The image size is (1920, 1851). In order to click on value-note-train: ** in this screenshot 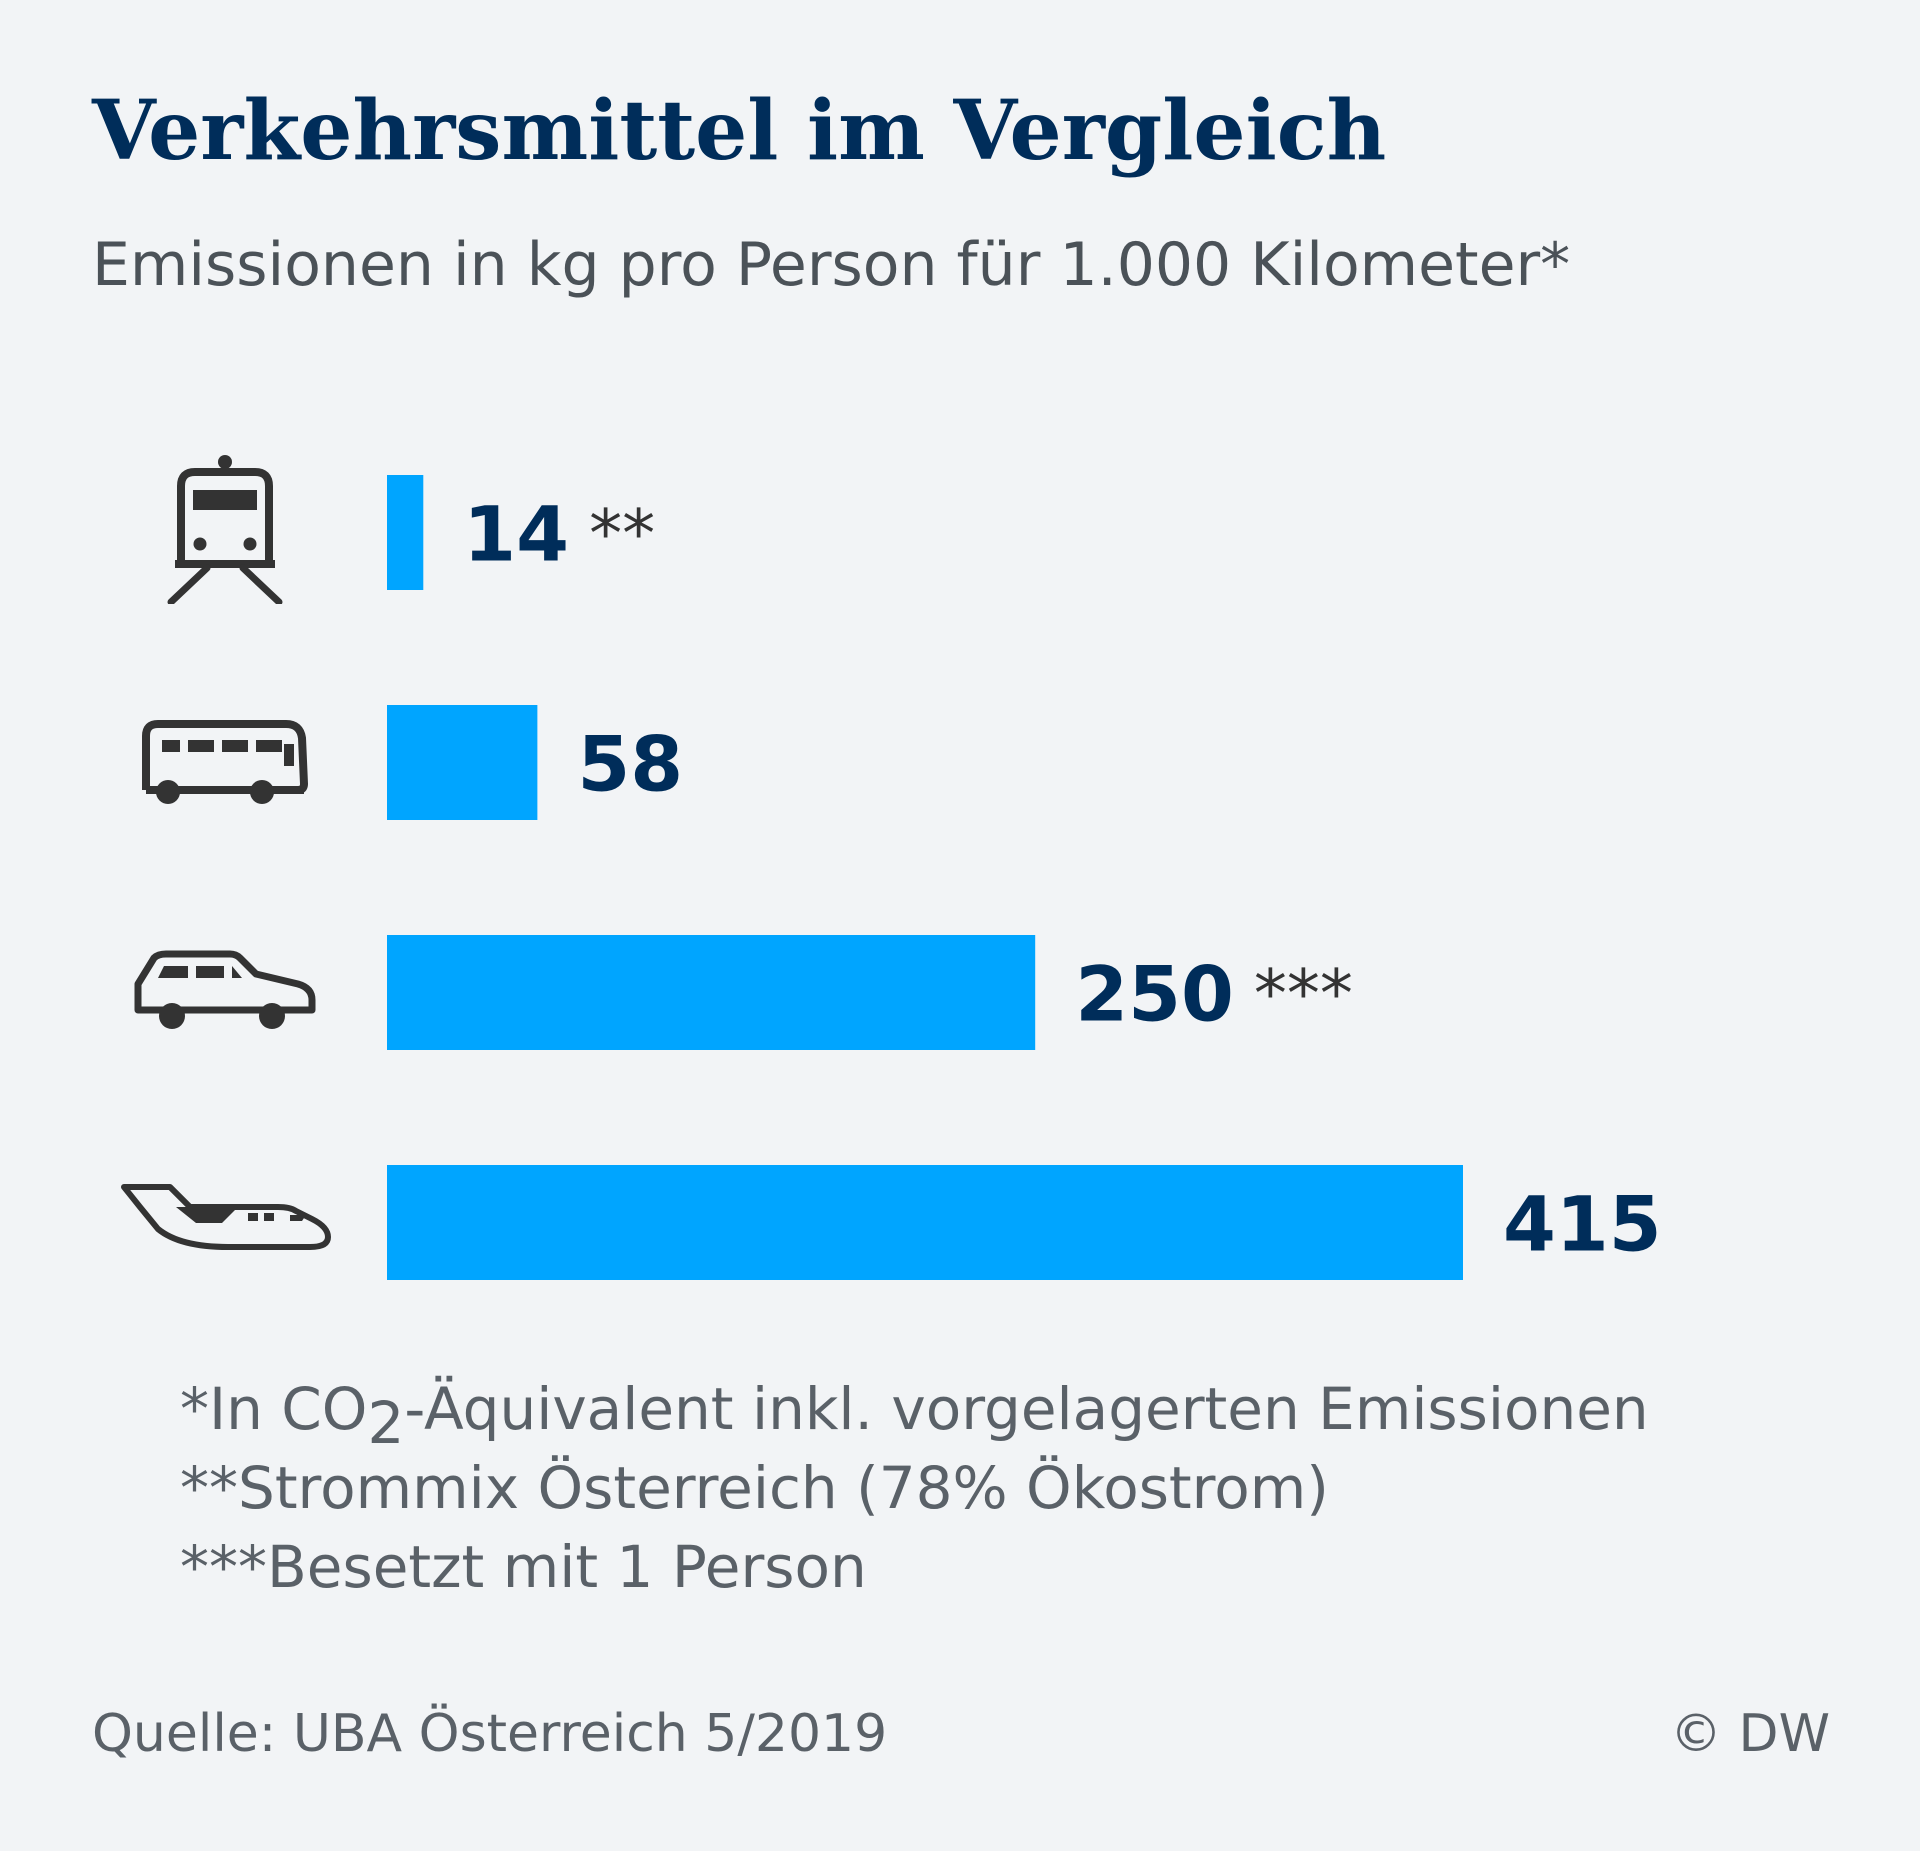, I will do `click(622, 534)`.